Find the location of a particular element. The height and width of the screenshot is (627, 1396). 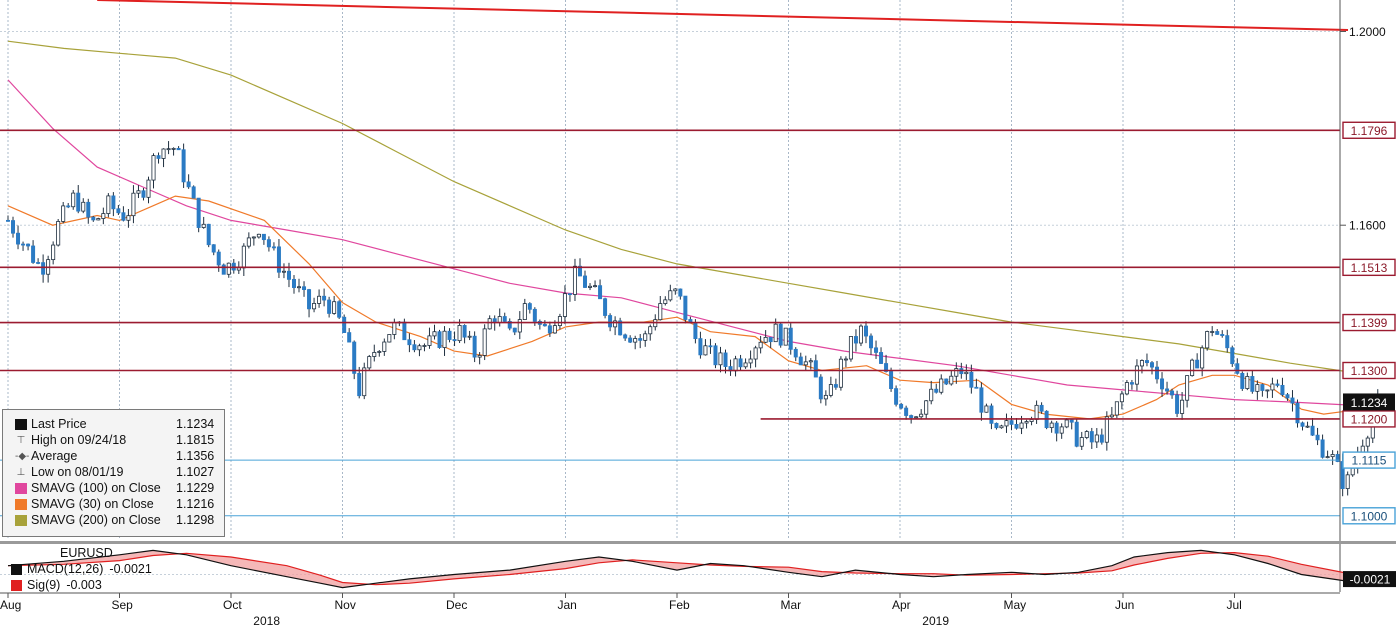

price-level-label: 1.1796 is located at coordinates (1369, 131).